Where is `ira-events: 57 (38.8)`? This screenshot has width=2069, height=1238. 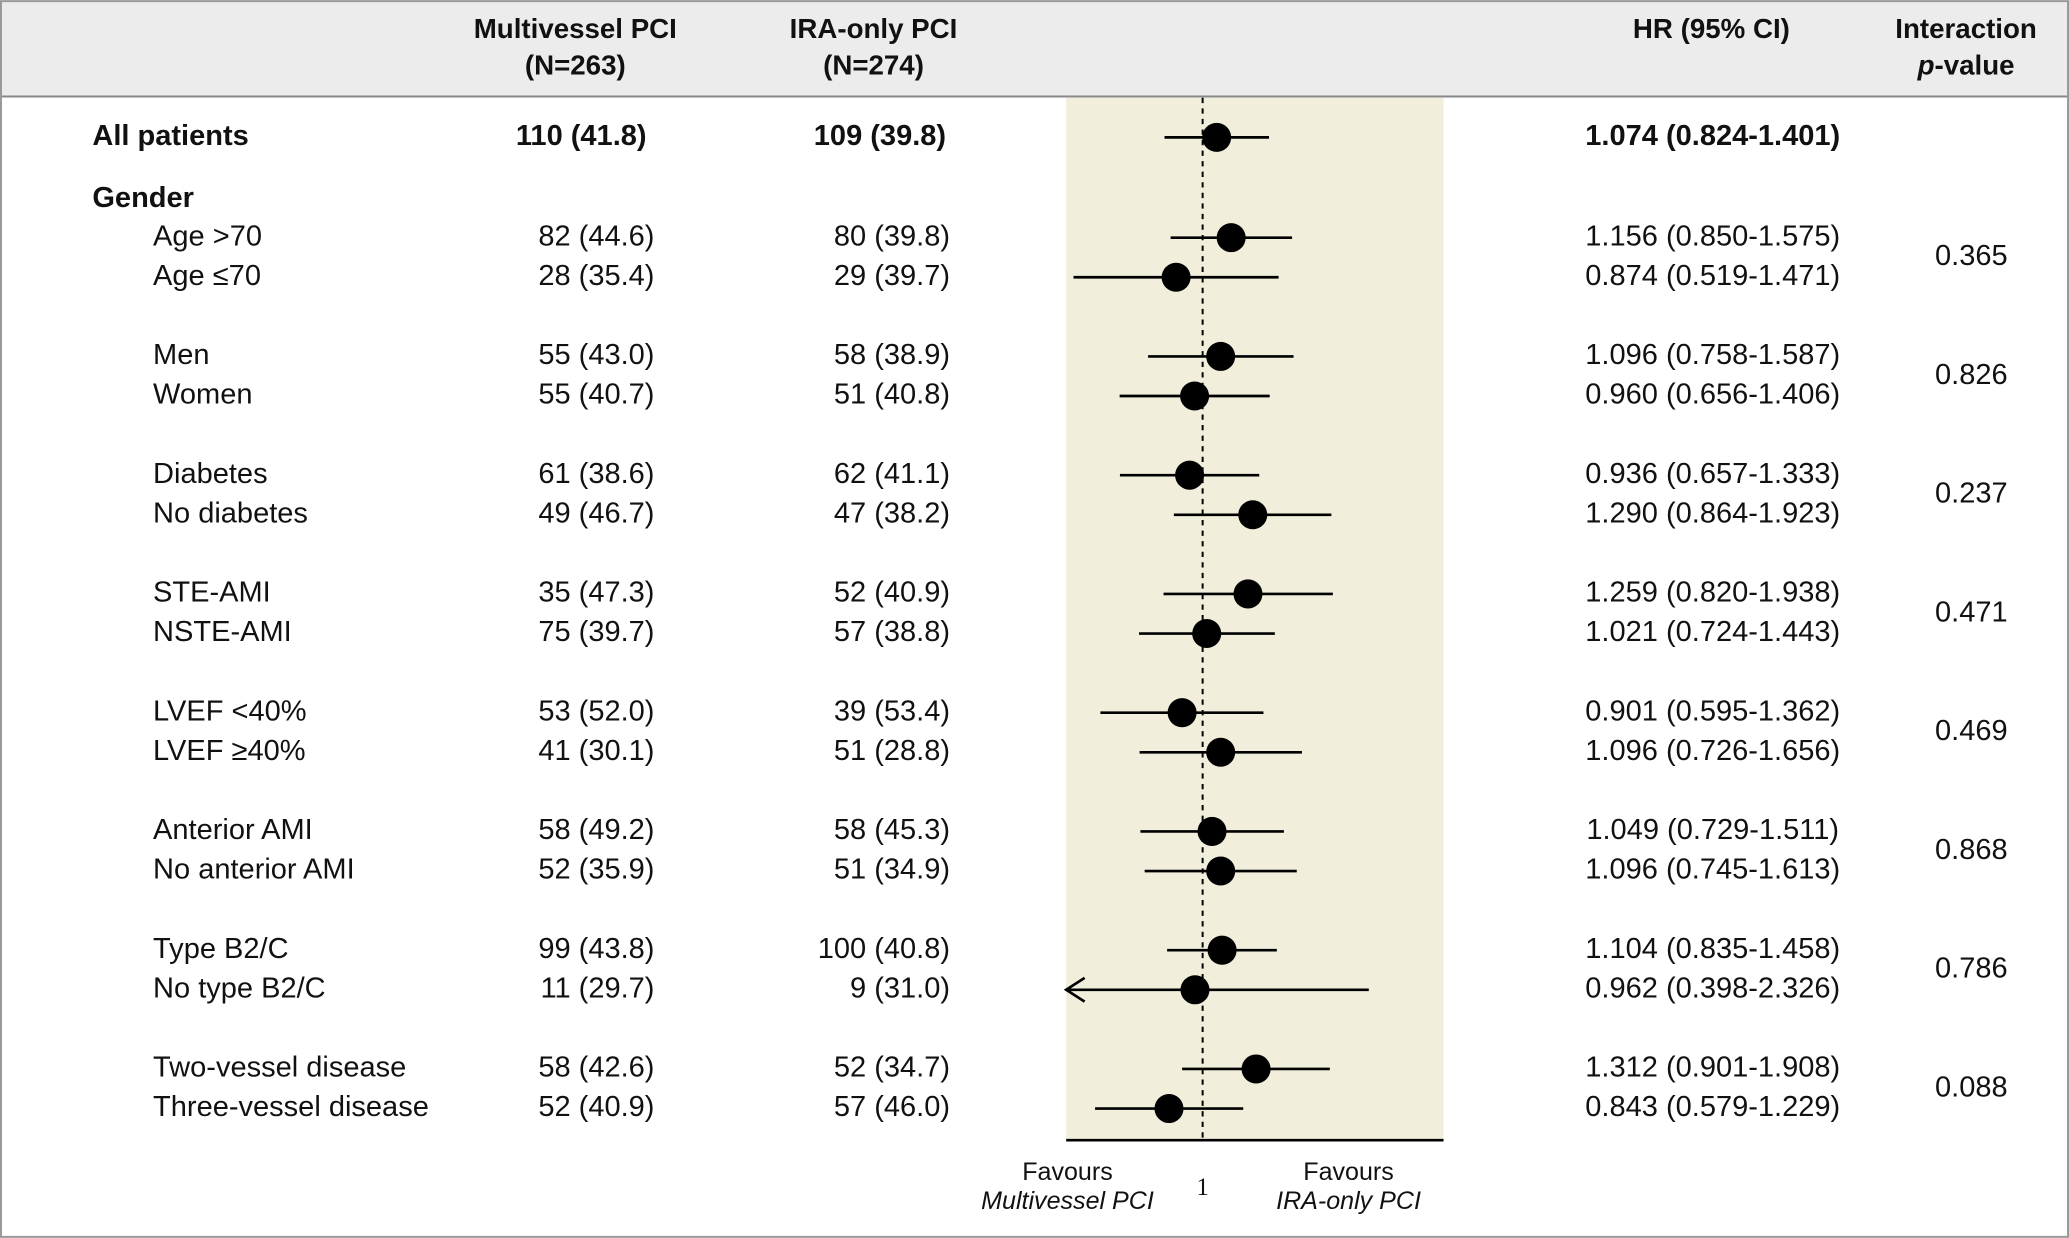 ira-events: 57 (38.8) is located at coordinates (892, 632).